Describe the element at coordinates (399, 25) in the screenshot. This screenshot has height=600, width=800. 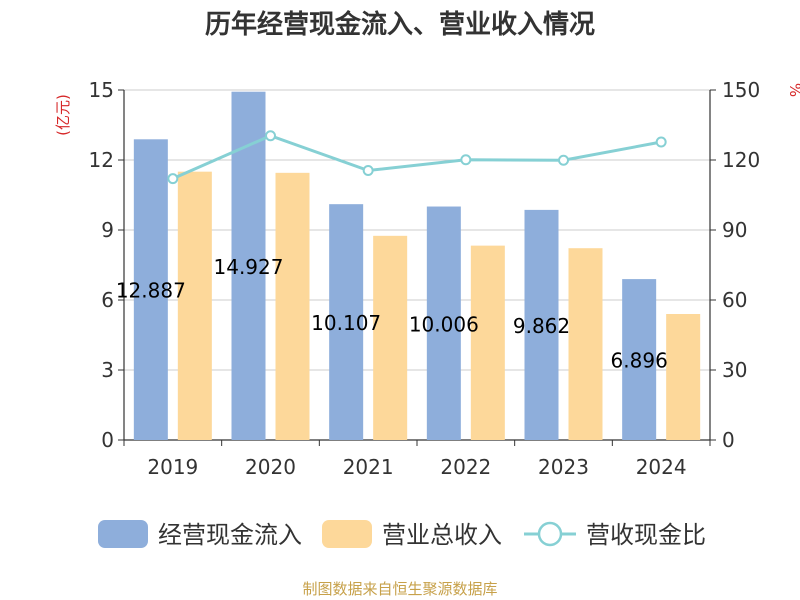
I see `chart-title: 历年经营现金流入、营业收入情况` at that location.